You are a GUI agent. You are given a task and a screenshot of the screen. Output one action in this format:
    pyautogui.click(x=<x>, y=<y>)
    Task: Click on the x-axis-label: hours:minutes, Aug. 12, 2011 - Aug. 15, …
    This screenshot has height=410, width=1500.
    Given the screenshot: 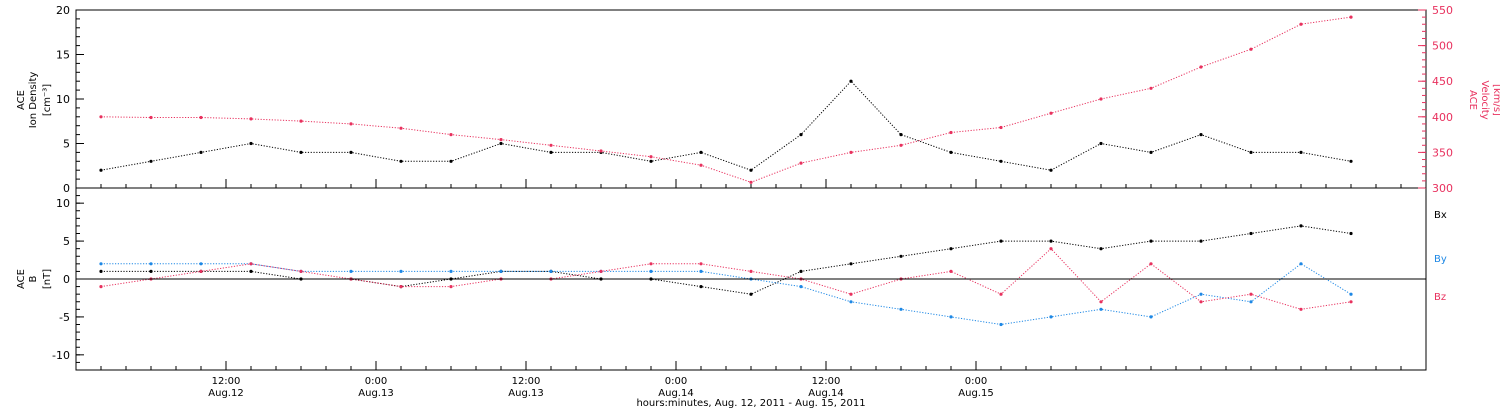 What is the action you would take?
    pyautogui.click(x=750, y=403)
    